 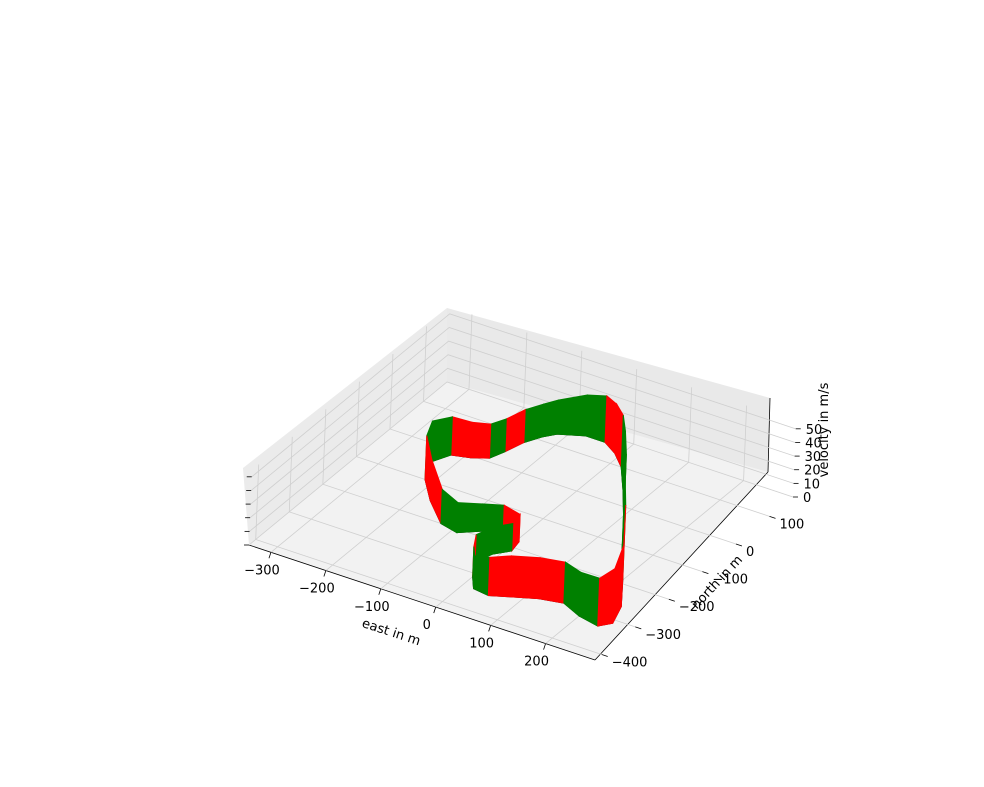 I want to click on x-tick-label: 200, so click(x=536, y=662).